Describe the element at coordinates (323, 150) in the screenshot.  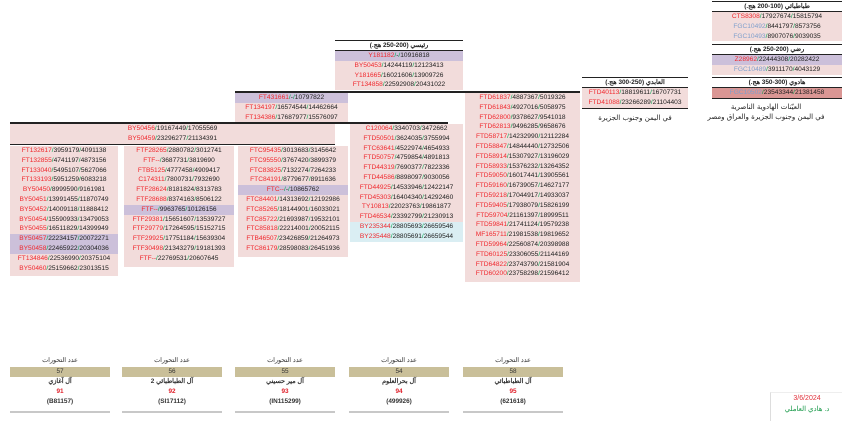
I see `position-hg19: 3145642` at that location.